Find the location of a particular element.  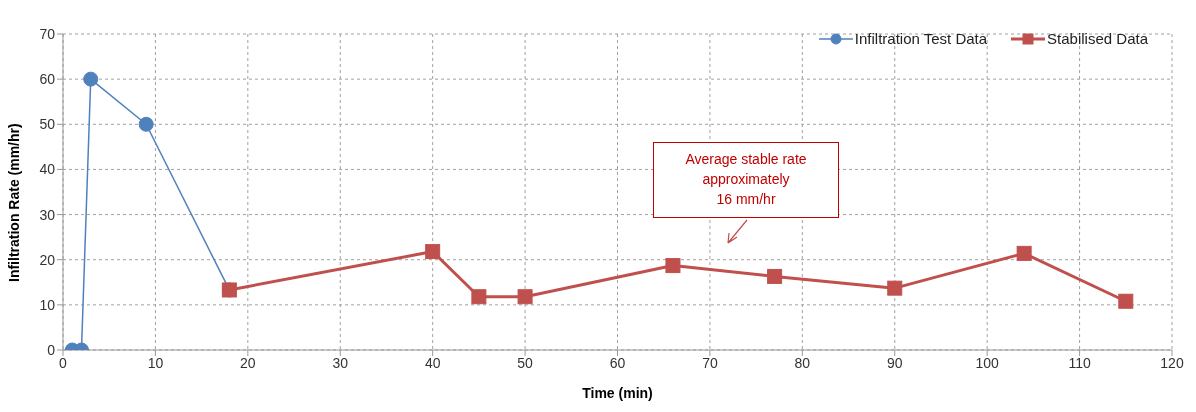

x-axis-title: Time (min) is located at coordinates (617, 393).